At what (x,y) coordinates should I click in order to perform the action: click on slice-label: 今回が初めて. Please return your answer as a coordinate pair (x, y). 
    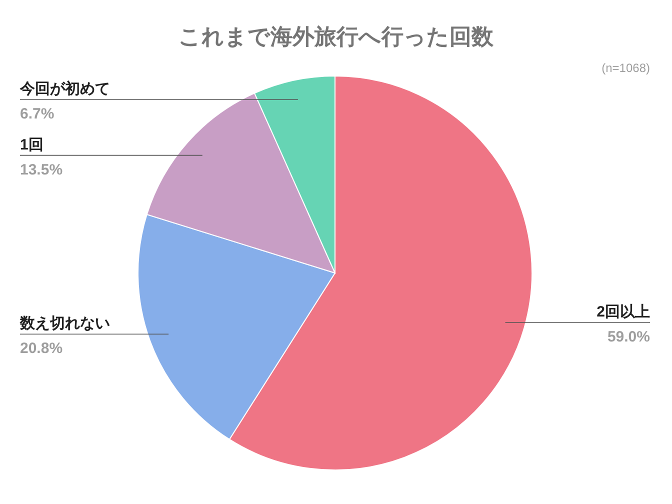
    Looking at the image, I should click on (64, 89).